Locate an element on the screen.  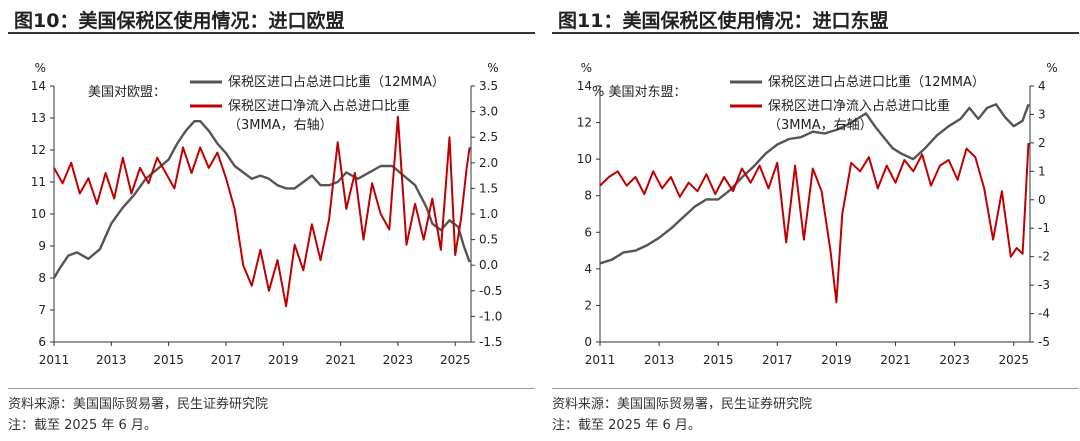
y-right-tick-label: -5 is located at coordinates (1044, 342).